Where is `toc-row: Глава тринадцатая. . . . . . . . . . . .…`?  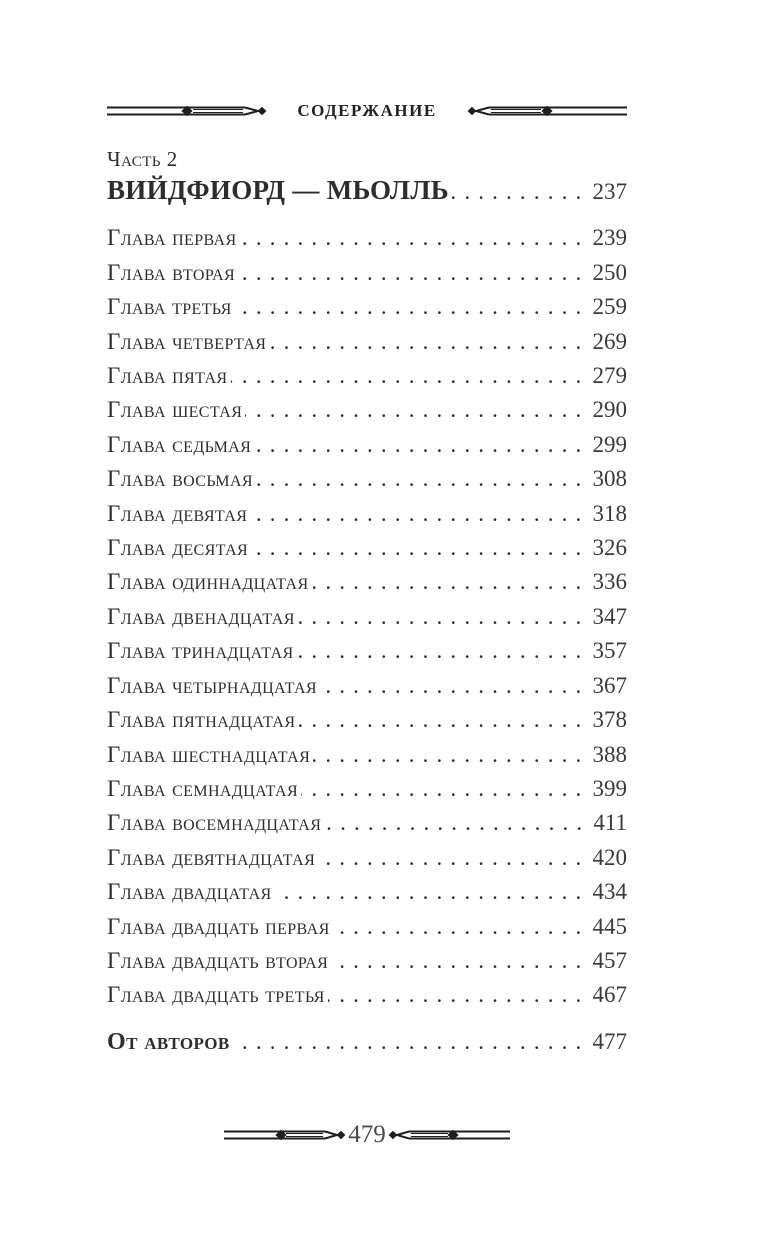
toc-row: Глава тринадцатая. . . . . . . . . . . .… is located at coordinates (367, 651).